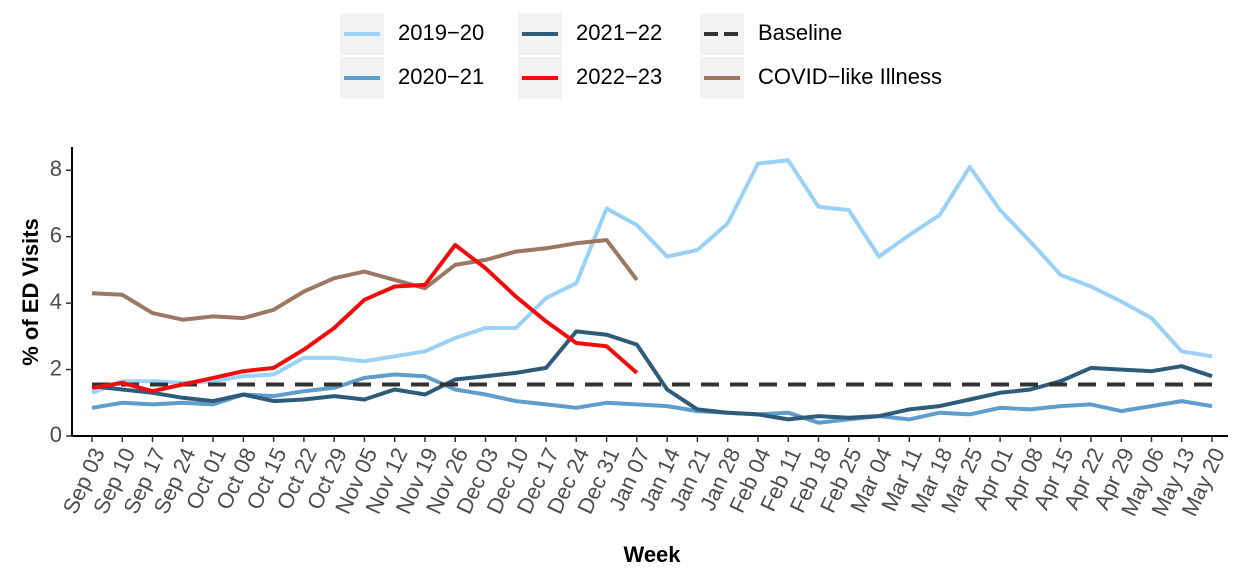 The width and height of the screenshot is (1235, 572). Describe the element at coordinates (619, 76) in the screenshot. I see `legend-label: 2022−23` at that location.